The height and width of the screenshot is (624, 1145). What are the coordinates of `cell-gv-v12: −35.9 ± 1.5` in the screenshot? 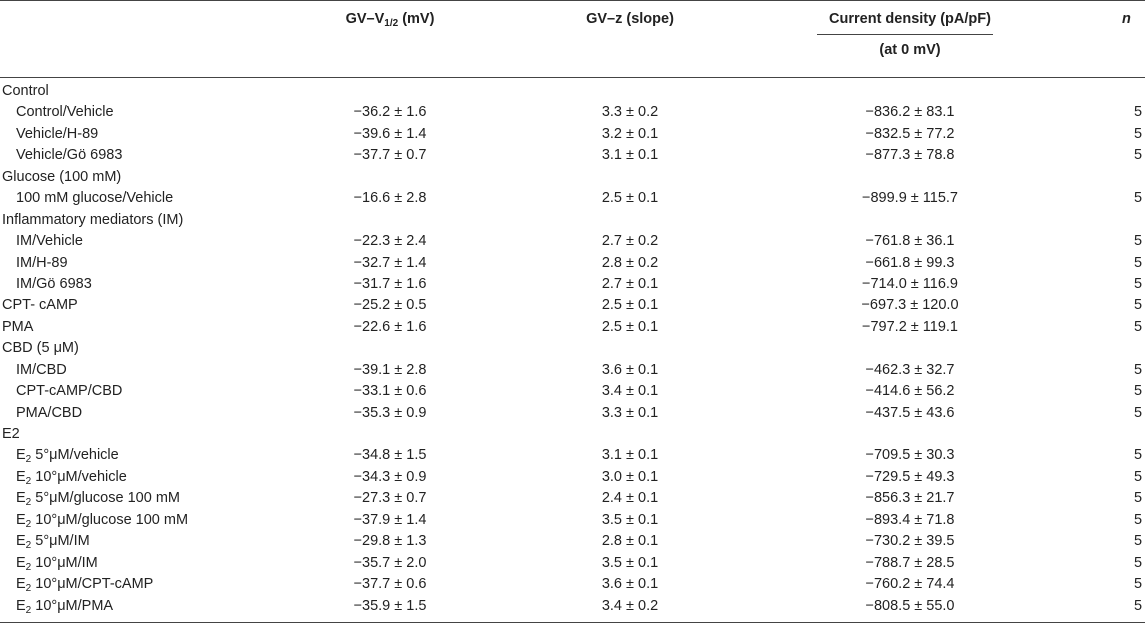 It's located at (390, 605).